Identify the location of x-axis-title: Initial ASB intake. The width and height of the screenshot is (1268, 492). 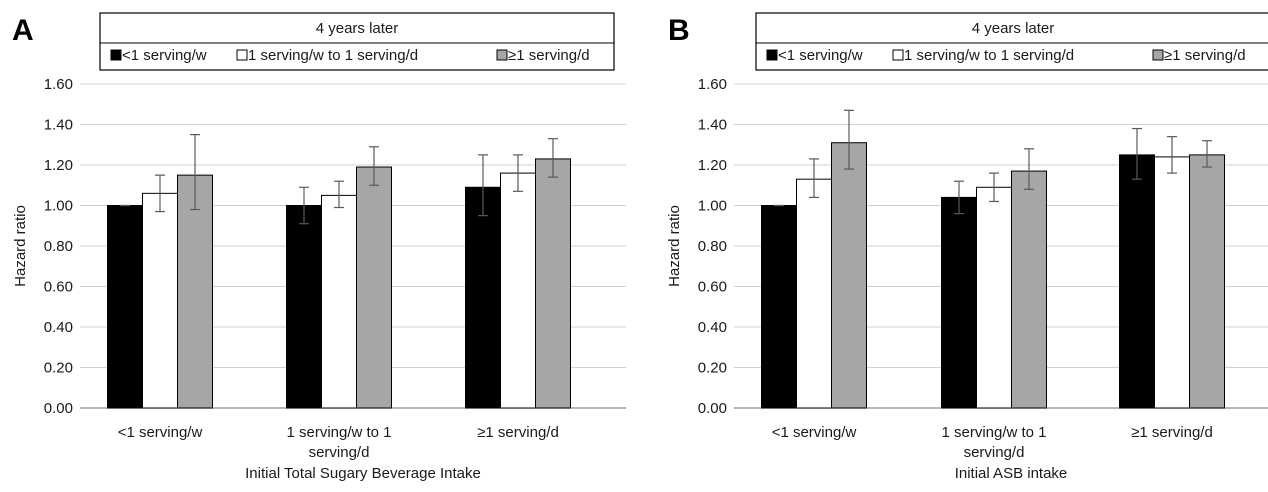
(1011, 473).